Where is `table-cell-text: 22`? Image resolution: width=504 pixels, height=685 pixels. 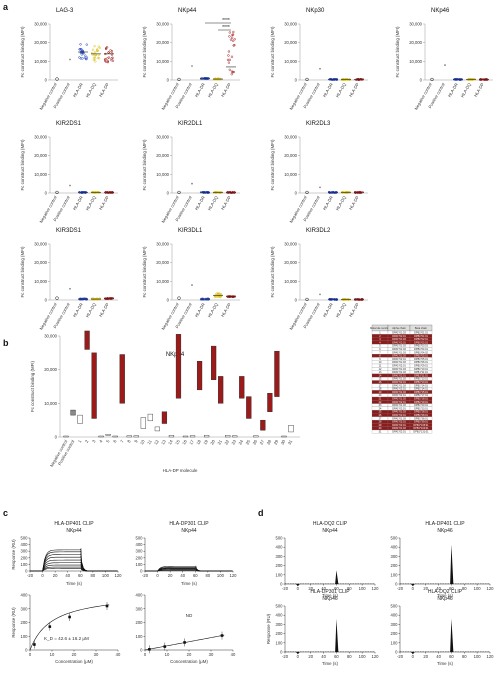
table-cell-text: 22 is located at coordinates (380, 402).